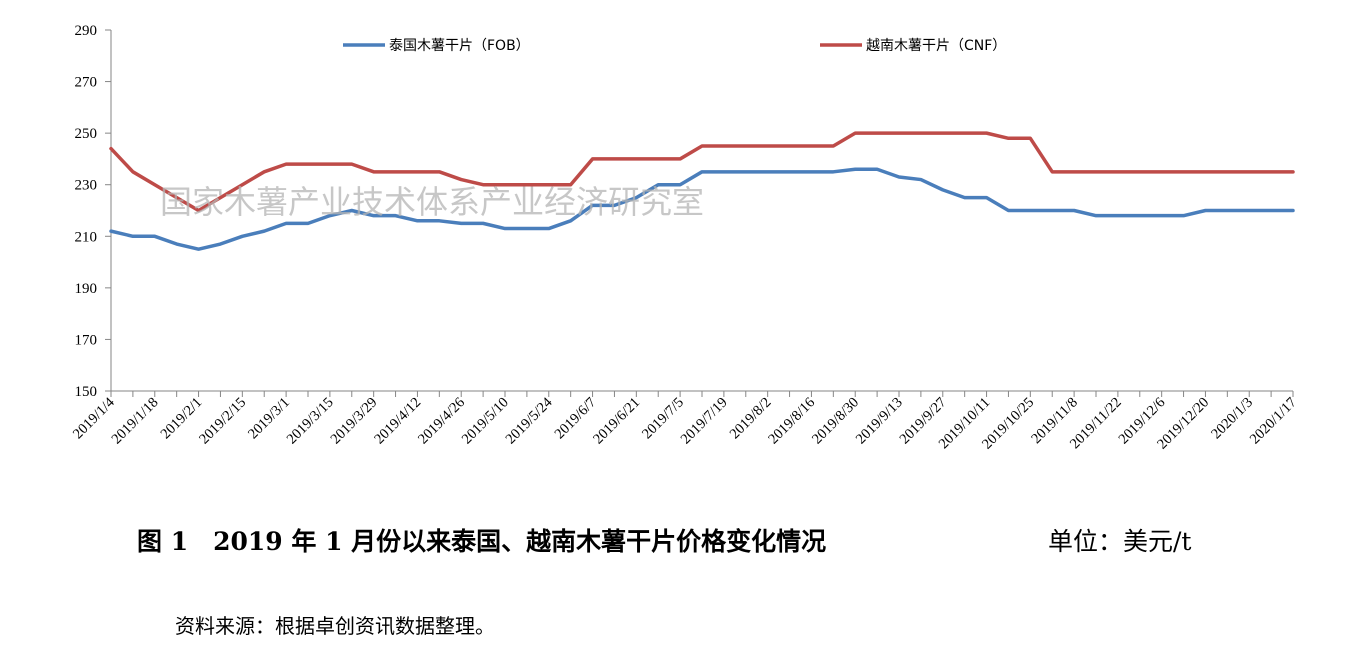 The image size is (1354, 653). I want to click on y-axis: 150 170 190 210 230 250 270 290, so click(93, 211).